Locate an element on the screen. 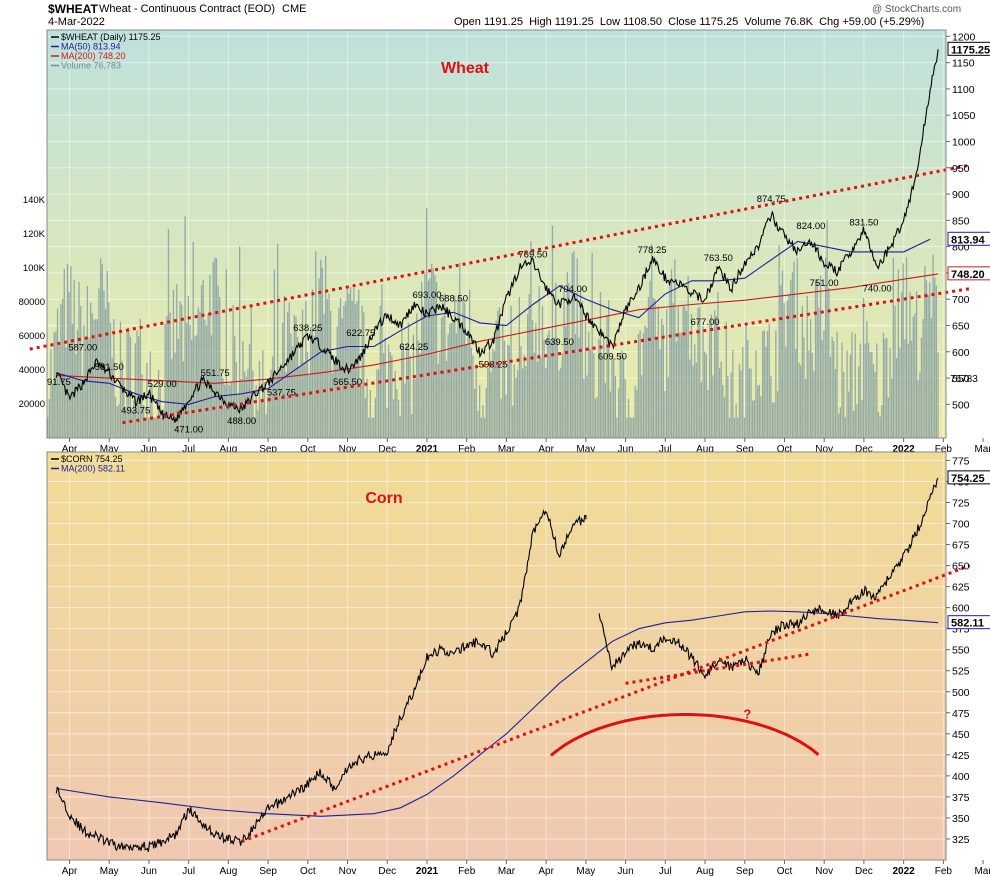  wheat-price-annotation: 593.25 is located at coordinates (493, 364).